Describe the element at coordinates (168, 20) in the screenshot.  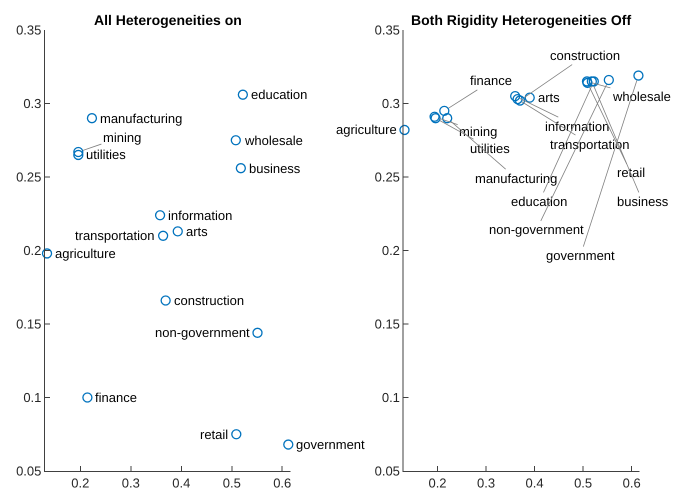
I see `chart-title: All Heterogeneities on` at that location.